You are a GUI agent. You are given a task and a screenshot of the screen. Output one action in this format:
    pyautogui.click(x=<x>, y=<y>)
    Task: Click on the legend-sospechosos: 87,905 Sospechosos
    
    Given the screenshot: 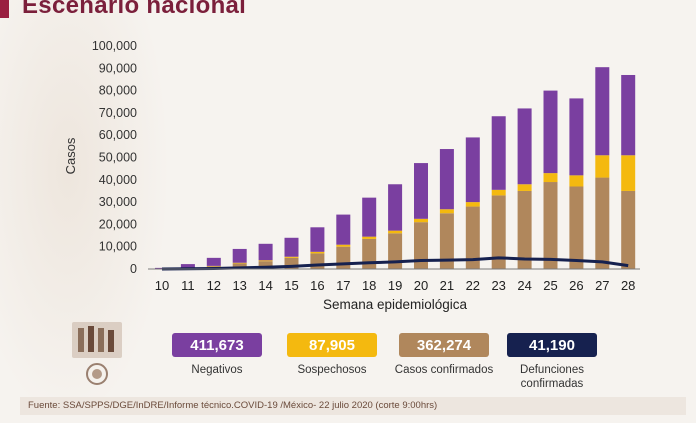 What is the action you would take?
    pyautogui.click(x=337, y=355)
    